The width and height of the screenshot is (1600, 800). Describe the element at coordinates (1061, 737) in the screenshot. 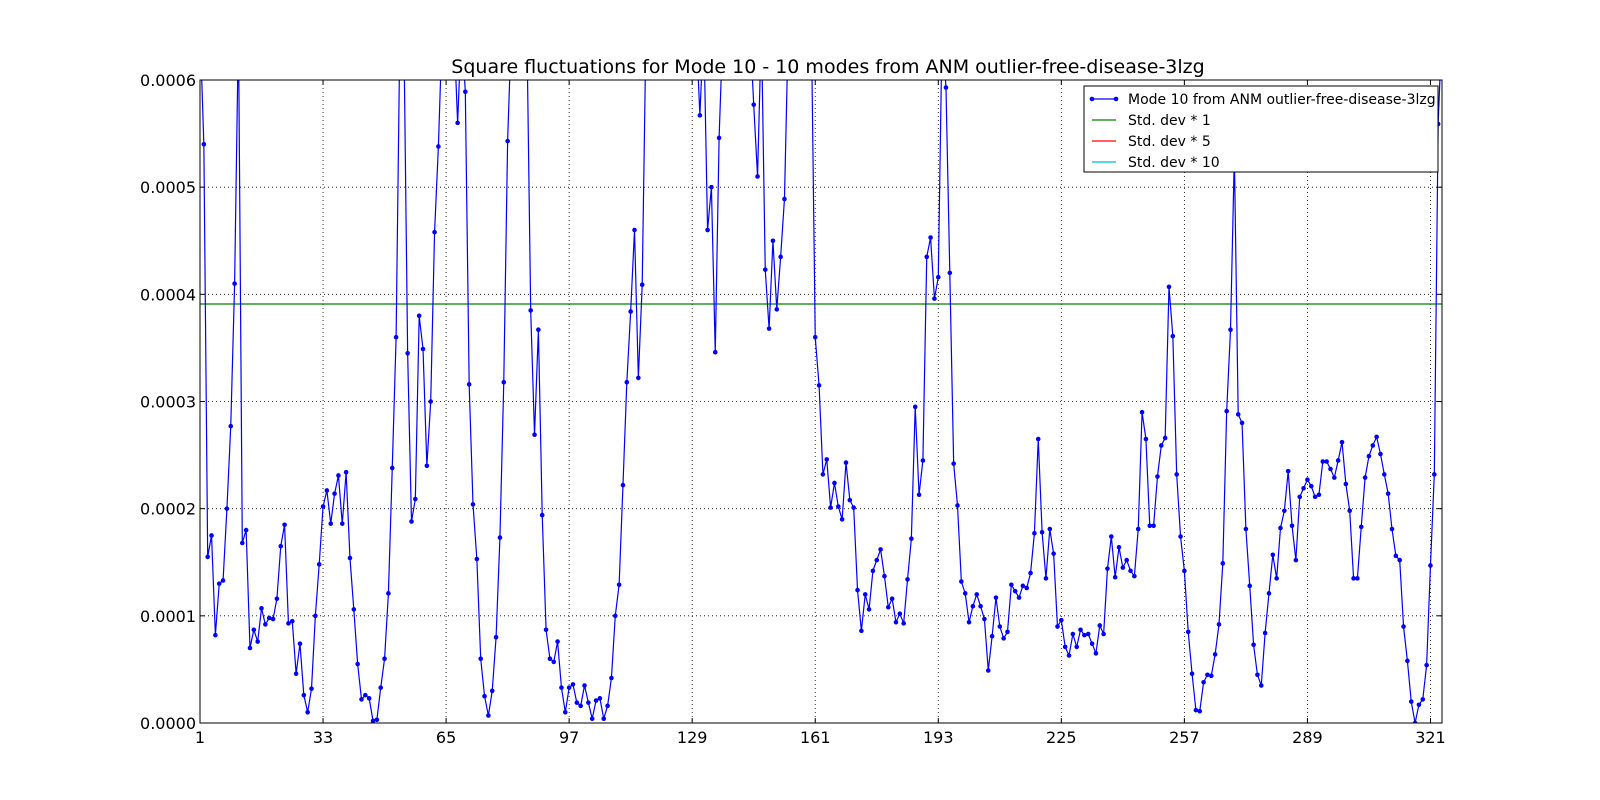

I see `x-tick-label: 225` at that location.